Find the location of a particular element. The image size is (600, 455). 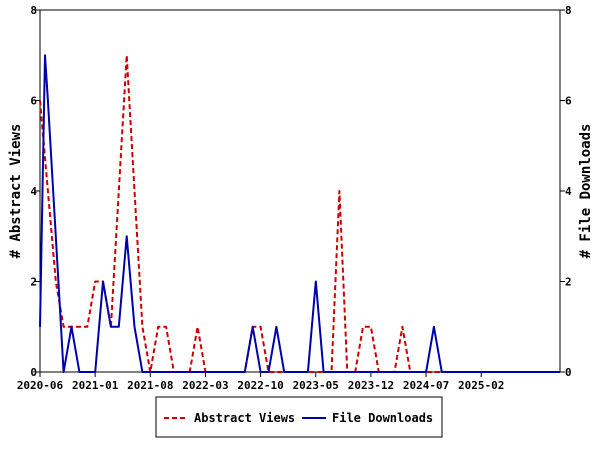

y-left-tick-label: 2 is located at coordinates (33, 282).